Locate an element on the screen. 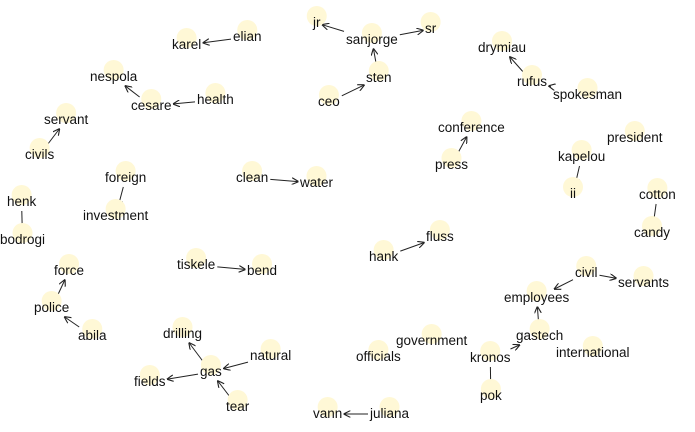 This screenshot has width=695, height=432. node-marker-karel is located at coordinates (186, 38).